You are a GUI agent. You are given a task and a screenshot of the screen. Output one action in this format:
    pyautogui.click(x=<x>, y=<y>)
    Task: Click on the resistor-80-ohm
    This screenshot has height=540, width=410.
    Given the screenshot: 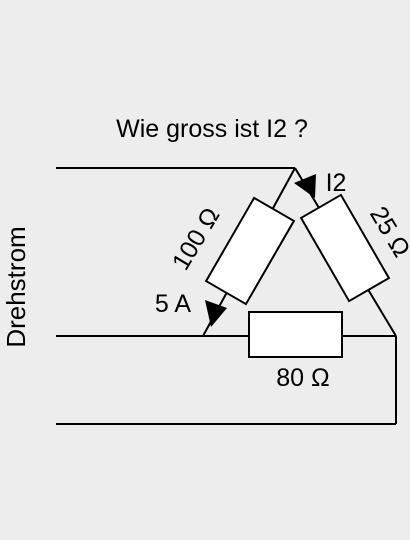 What is the action you would take?
    pyautogui.click(x=295, y=334)
    